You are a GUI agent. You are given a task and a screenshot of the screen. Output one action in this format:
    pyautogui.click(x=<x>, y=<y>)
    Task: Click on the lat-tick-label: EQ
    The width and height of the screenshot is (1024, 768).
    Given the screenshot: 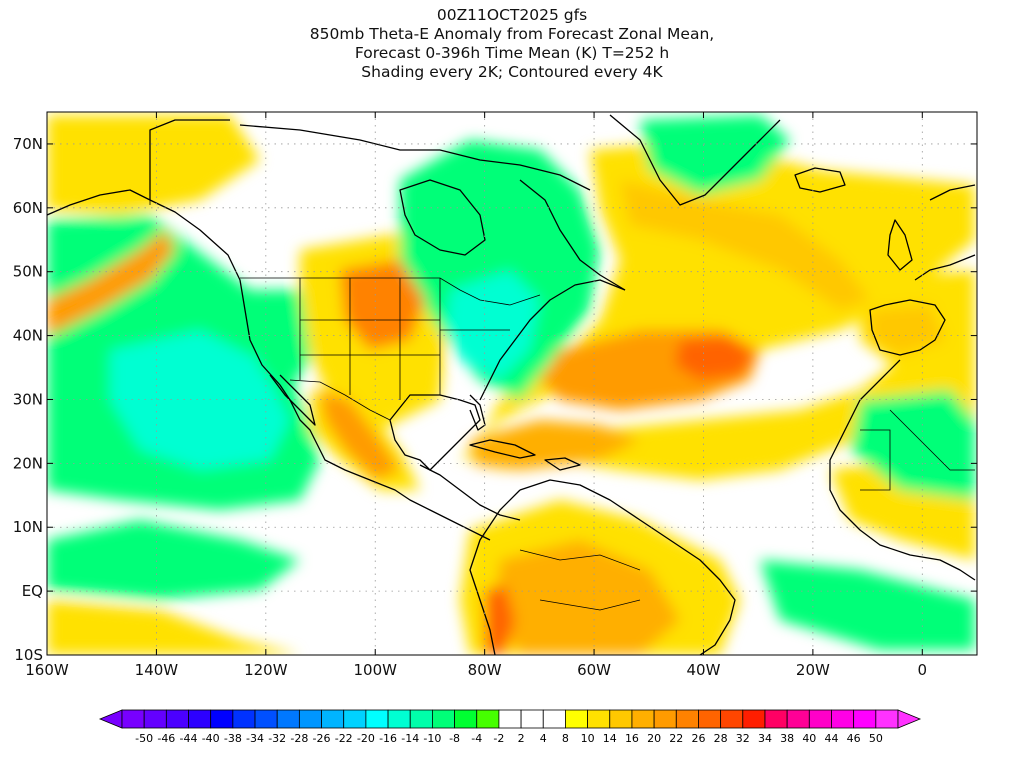 What is the action you would take?
    pyautogui.click(x=32, y=591)
    